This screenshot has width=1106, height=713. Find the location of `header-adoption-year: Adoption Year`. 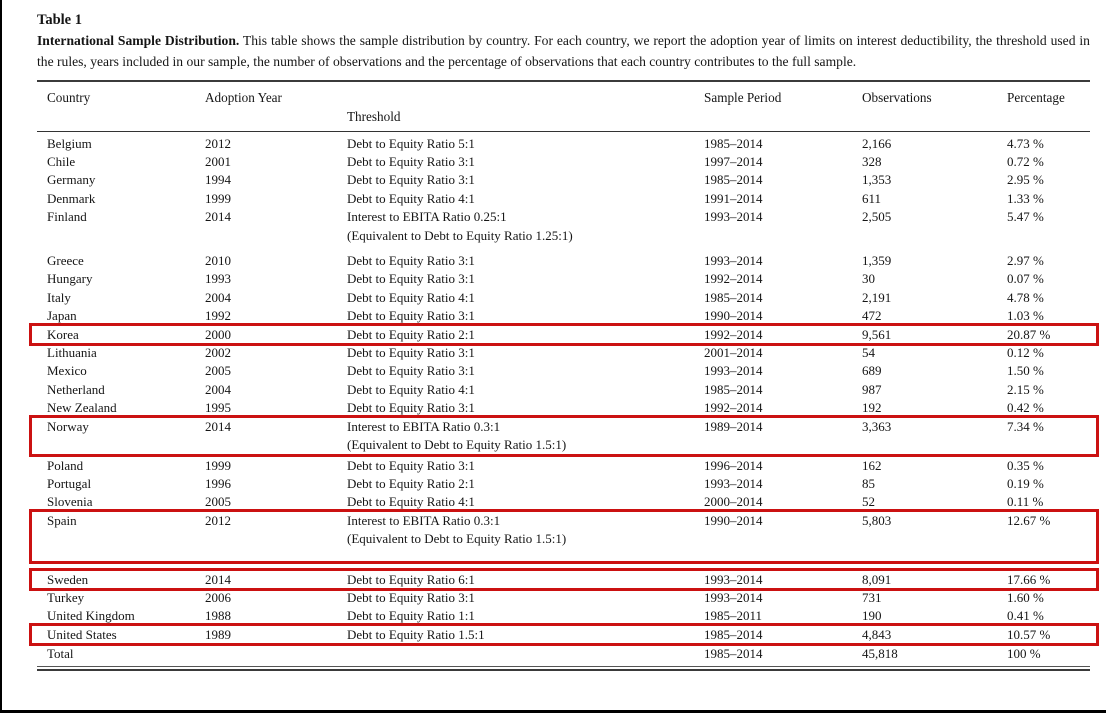

header-adoption-year: Adoption Year is located at coordinates (243, 97).